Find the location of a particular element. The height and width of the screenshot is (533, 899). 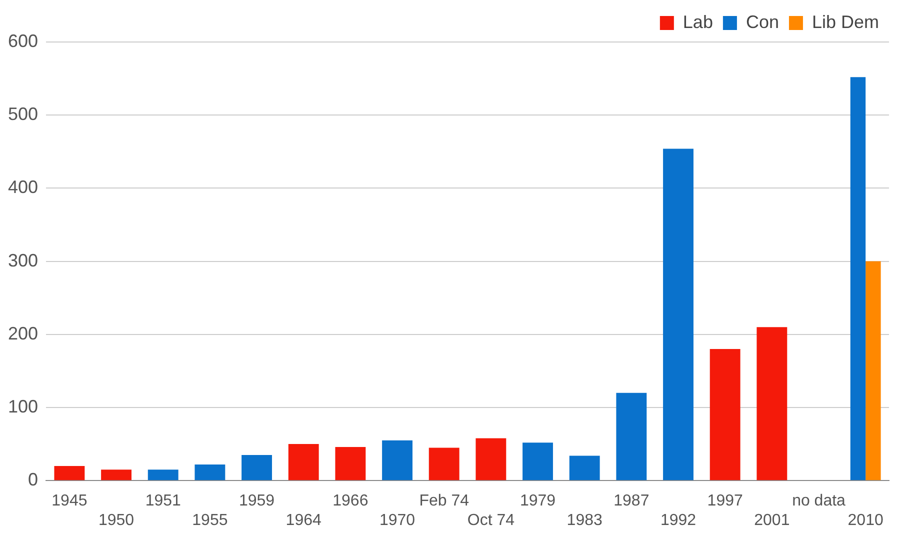

x-tick-label: Oct 74 is located at coordinates (491, 520).